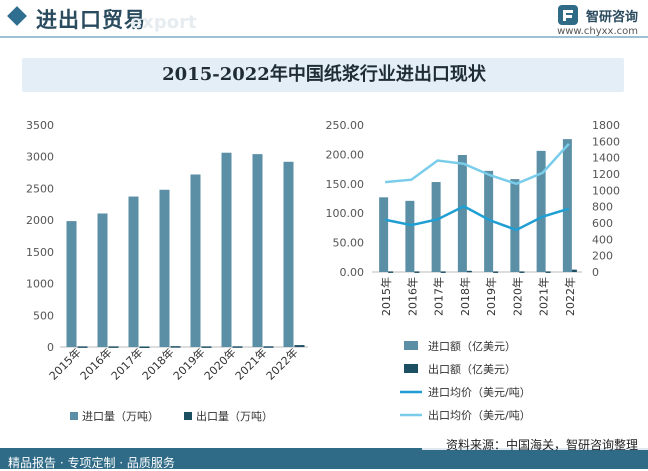  Describe the element at coordinates (157, 363) in the screenshot. I see `left-x-tick-label: 2018年` at that location.